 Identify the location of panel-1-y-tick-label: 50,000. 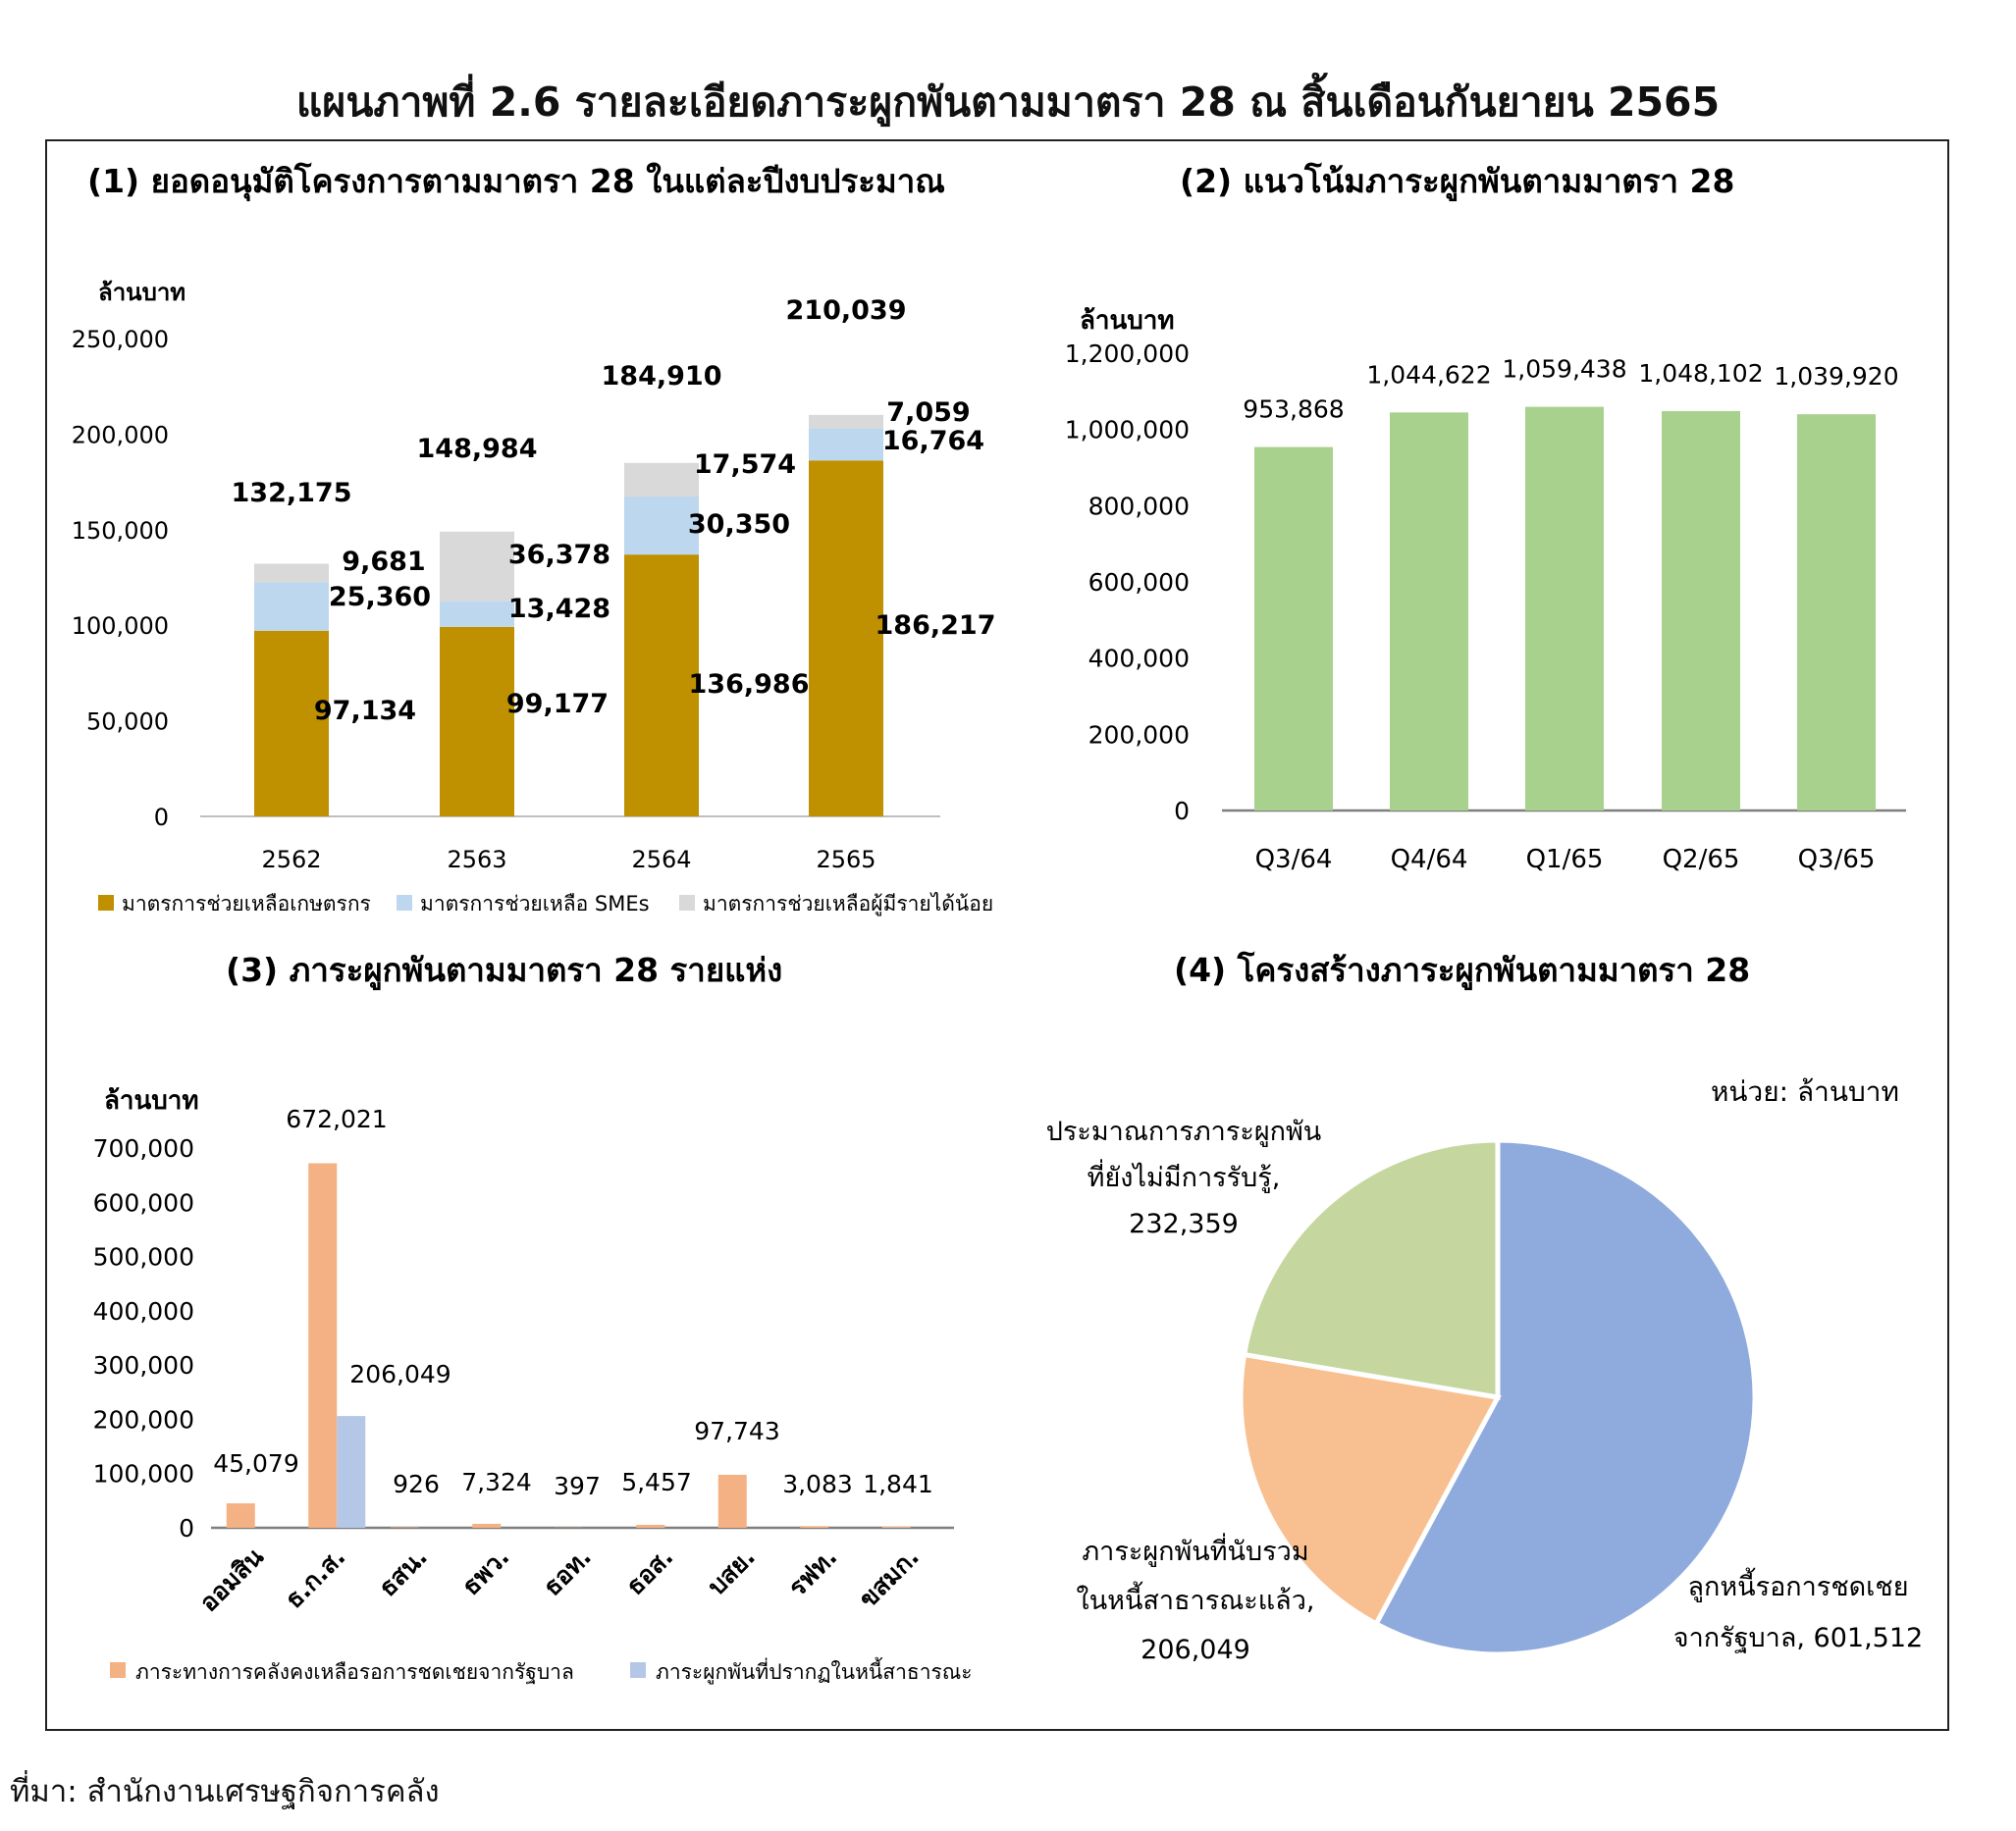
(127, 722).